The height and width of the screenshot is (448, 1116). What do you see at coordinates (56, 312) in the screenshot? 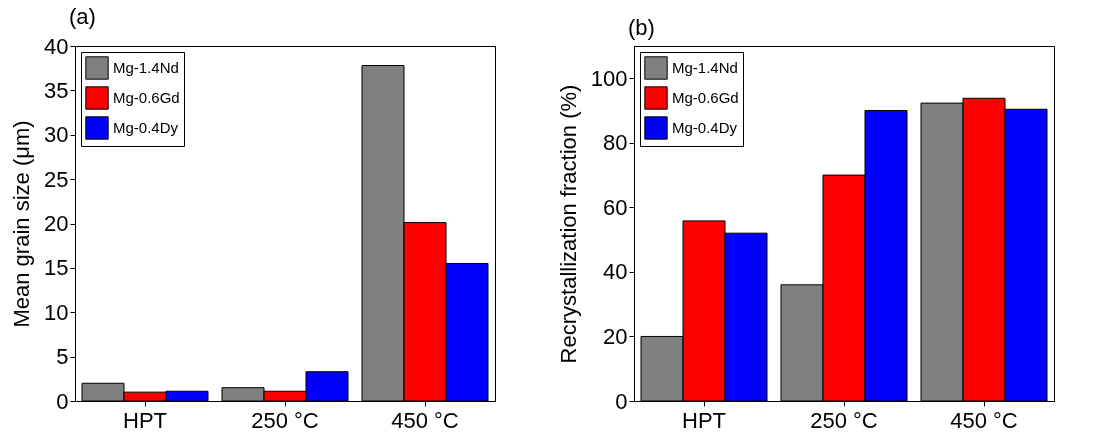
I see `y-tick-label: 10` at bounding box center [56, 312].